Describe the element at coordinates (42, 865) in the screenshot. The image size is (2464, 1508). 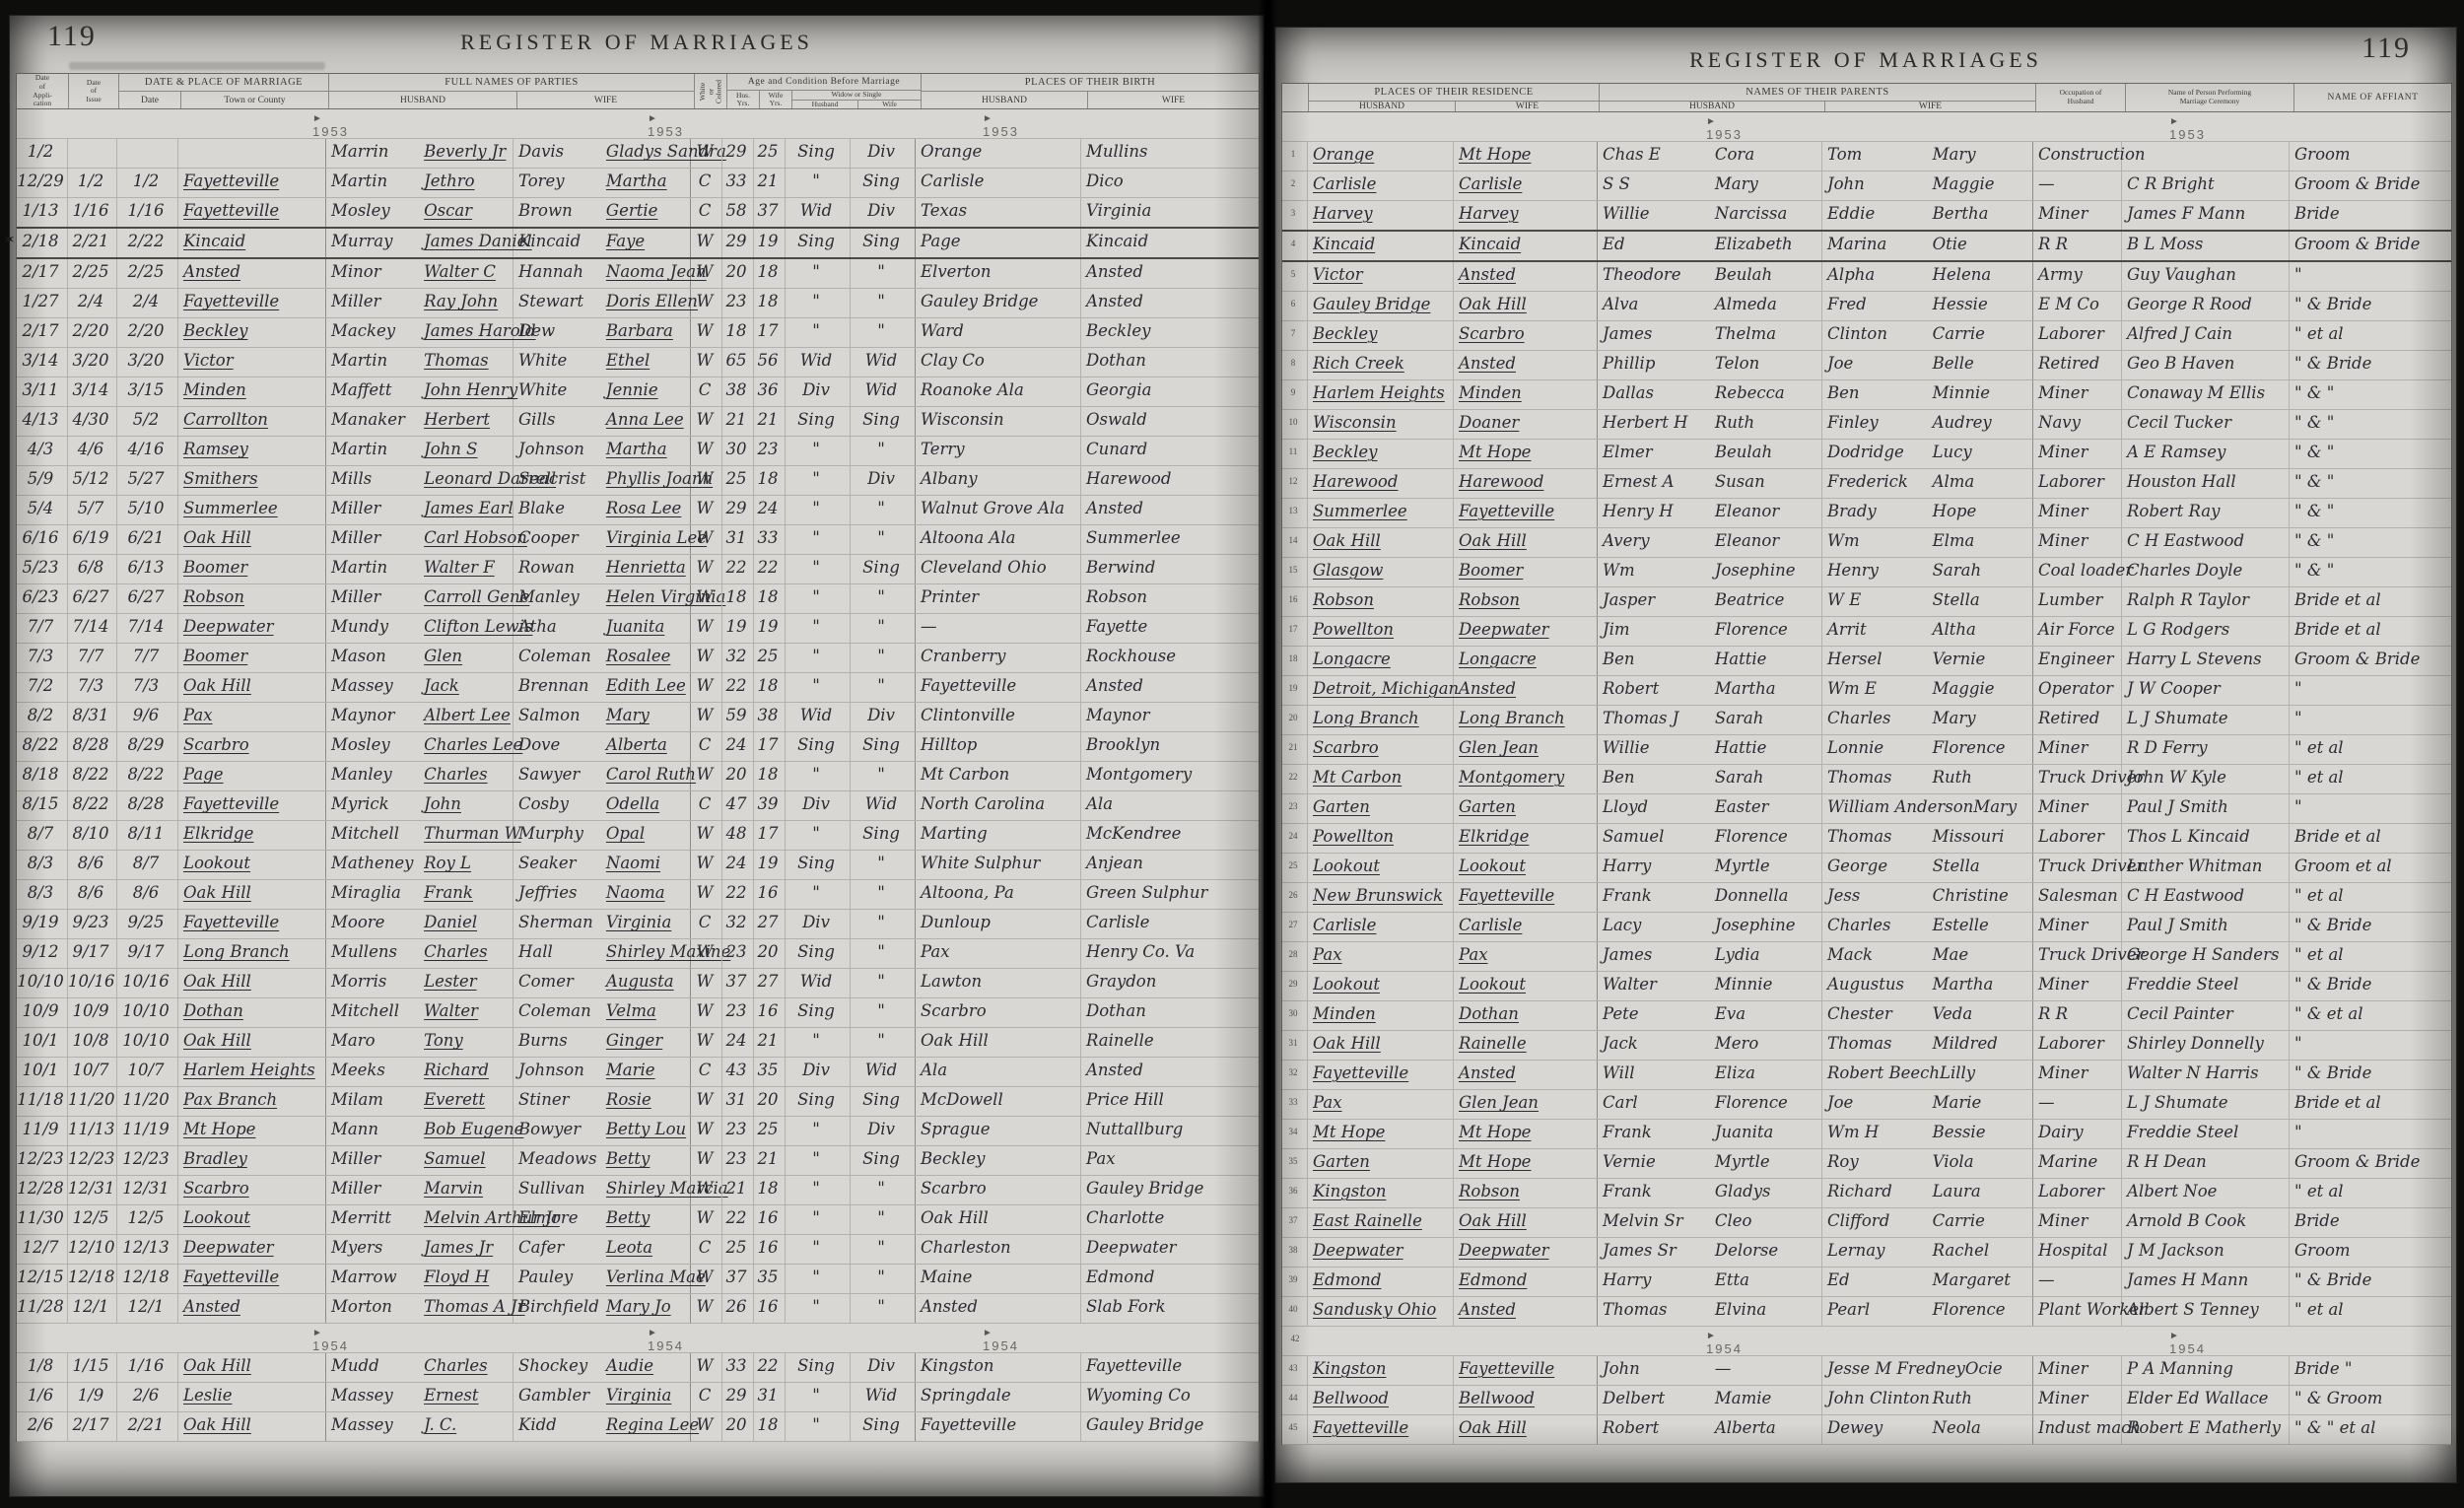
I see `date-application: 8/3` at that location.